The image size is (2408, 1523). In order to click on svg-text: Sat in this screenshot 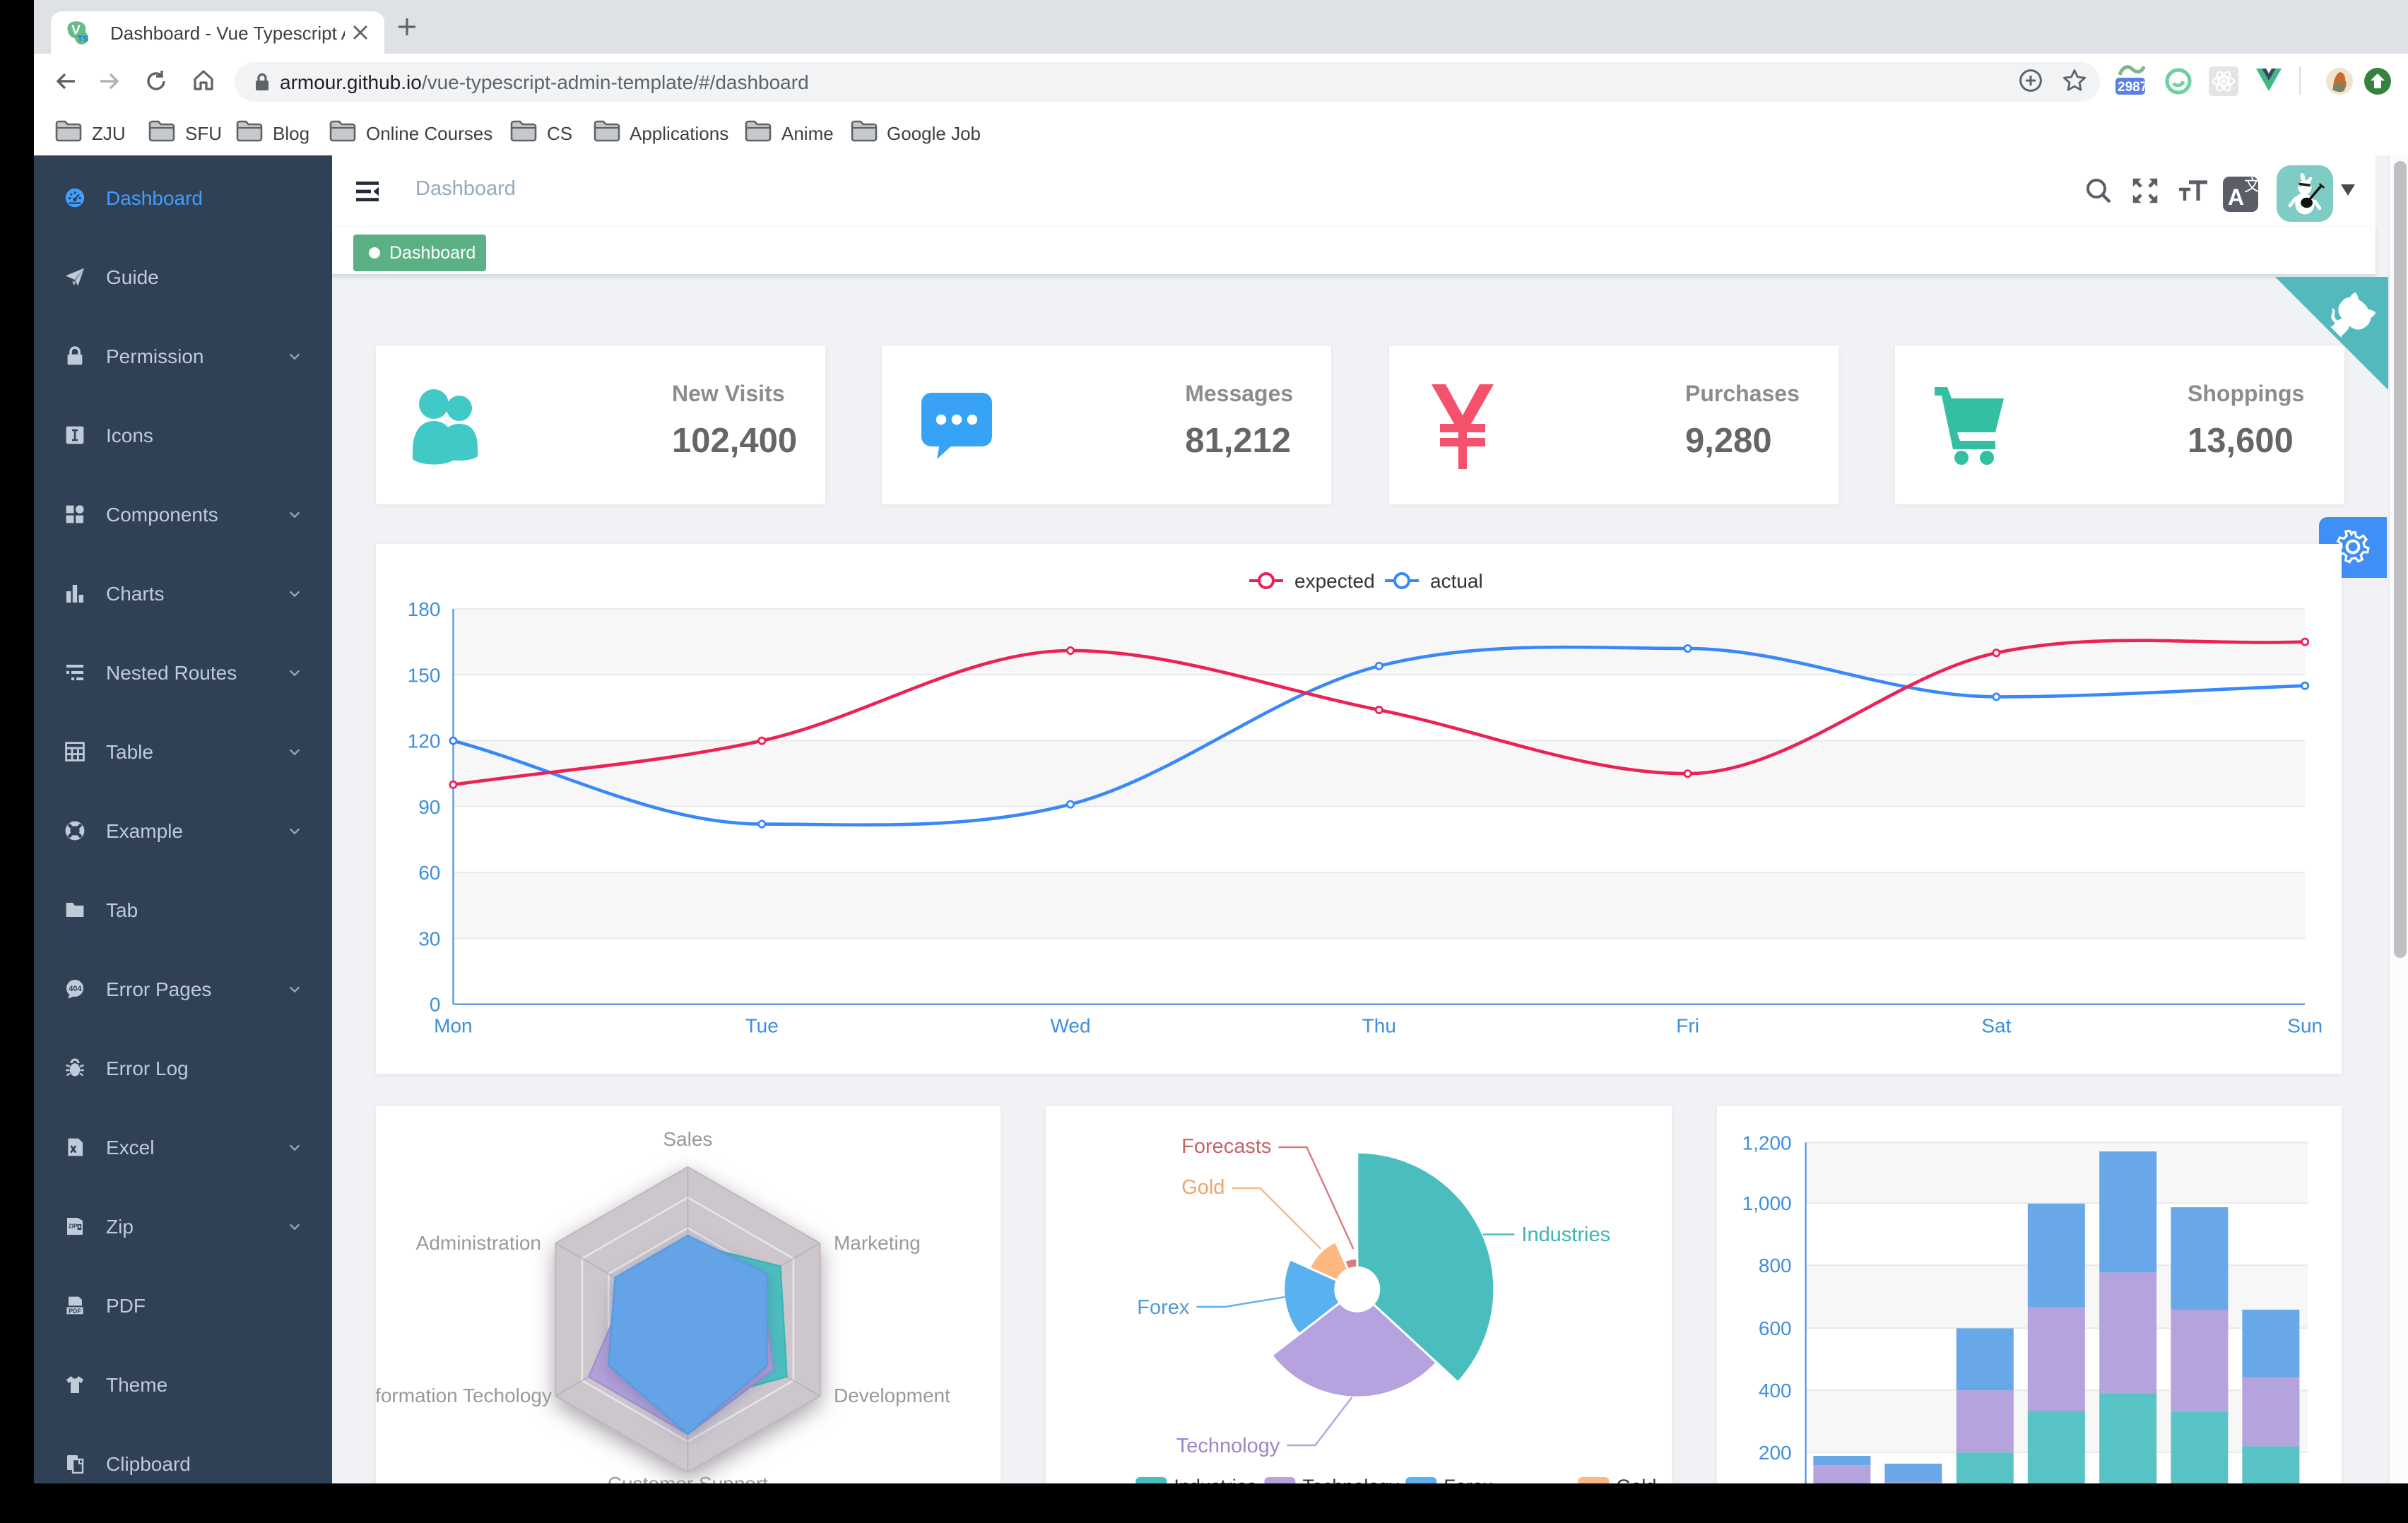, I will do `click(1996, 1026)`.